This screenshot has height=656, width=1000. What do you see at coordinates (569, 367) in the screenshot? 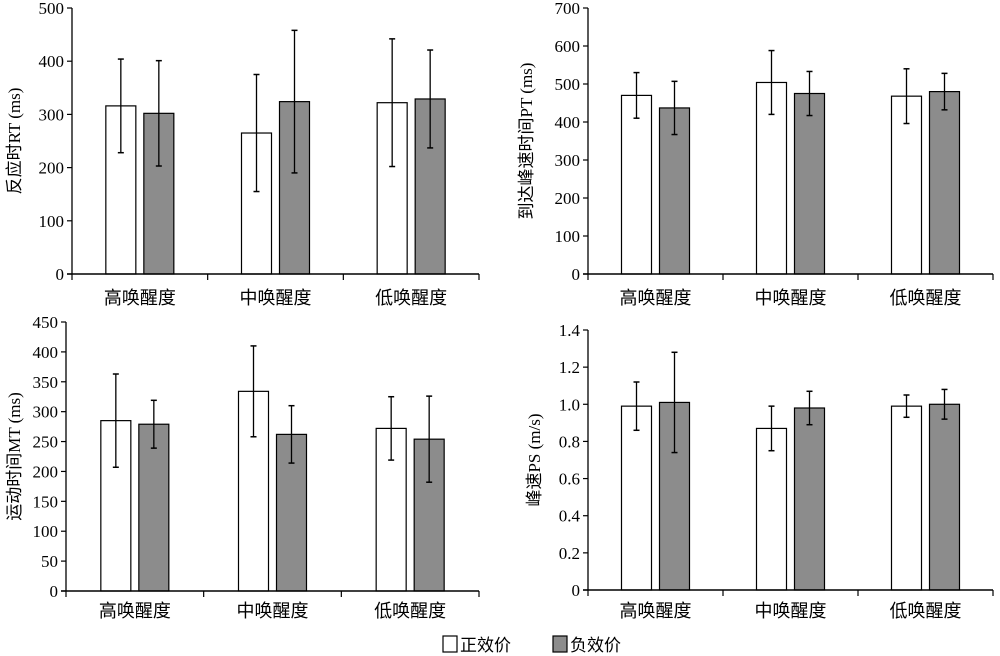
I see `y-tick-label: 1.2` at bounding box center [569, 367].